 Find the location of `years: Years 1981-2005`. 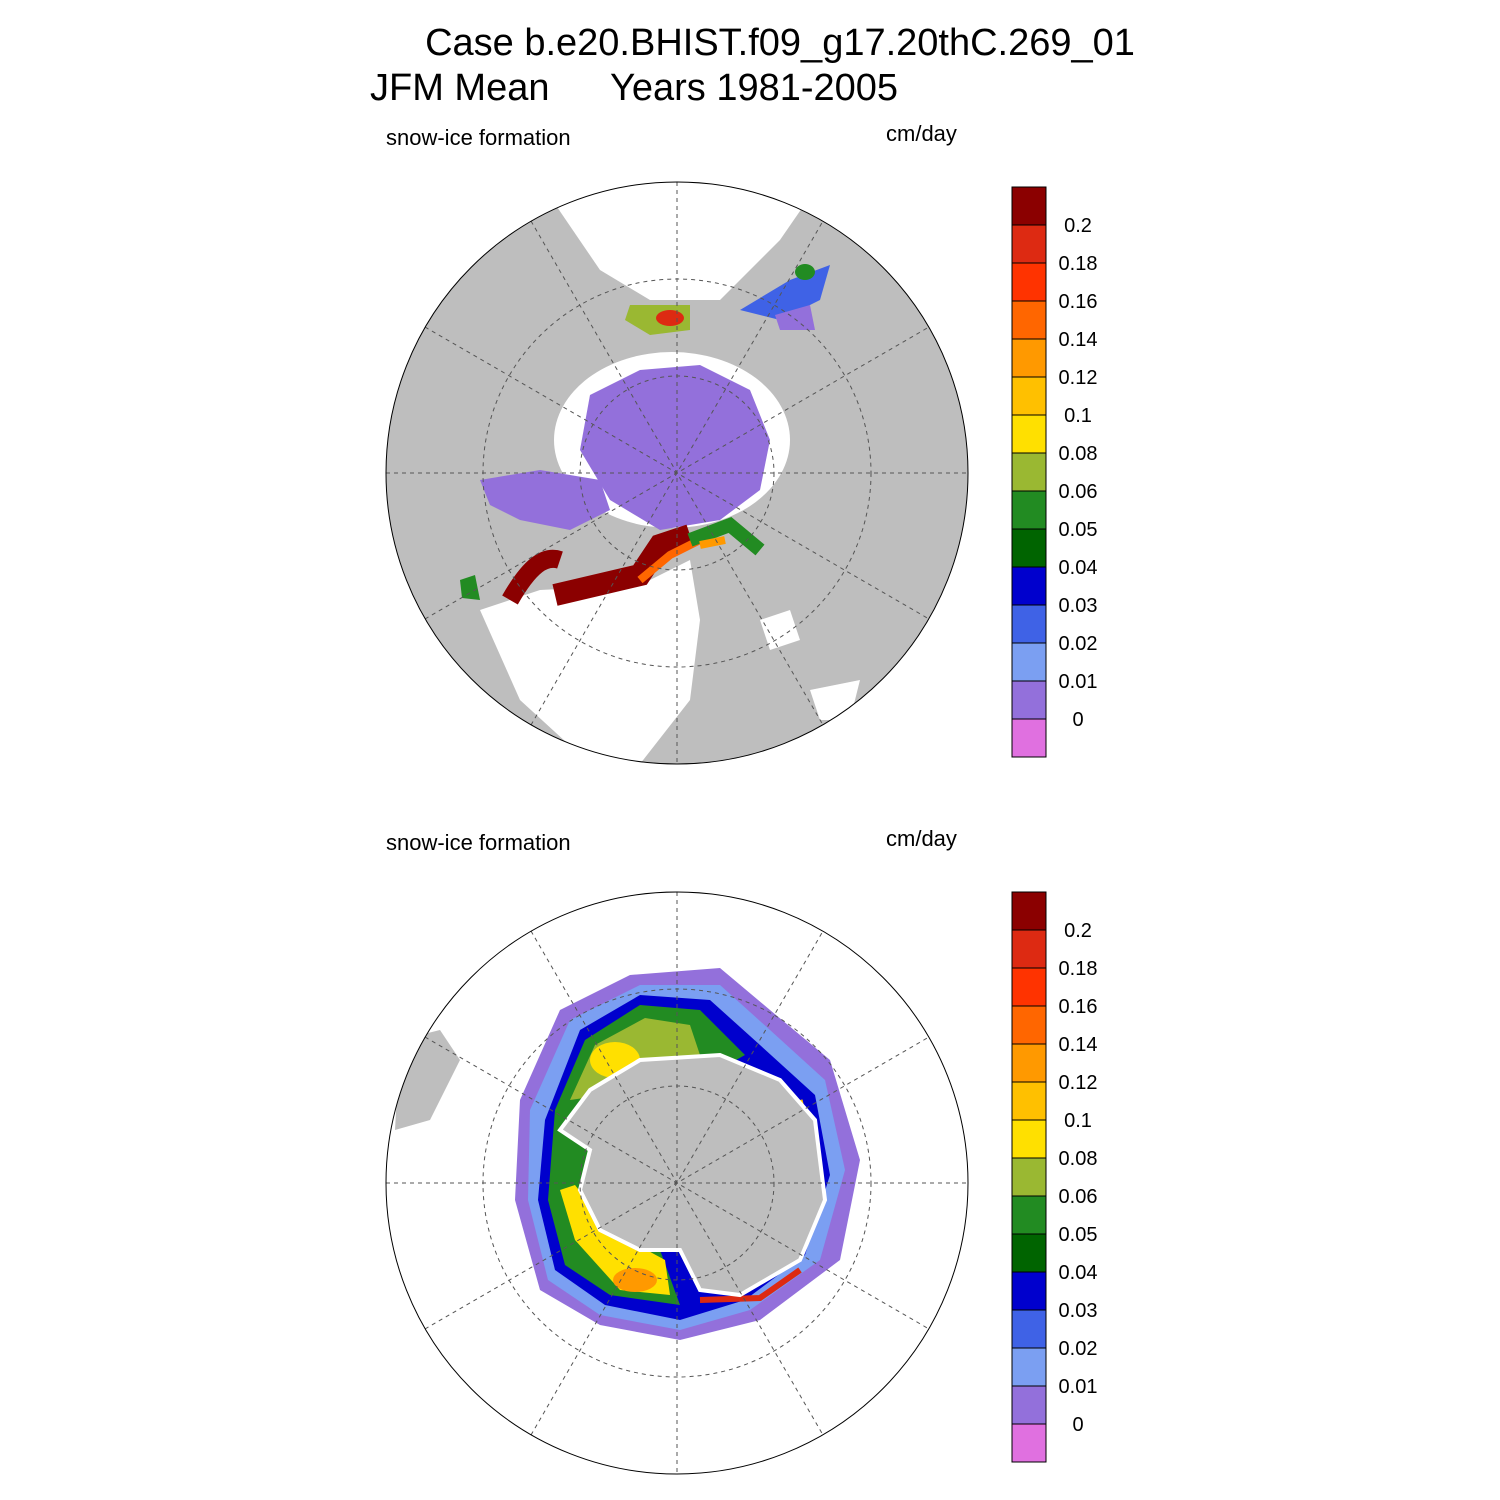

years: Years 1981-2005 is located at coordinates (754, 88).